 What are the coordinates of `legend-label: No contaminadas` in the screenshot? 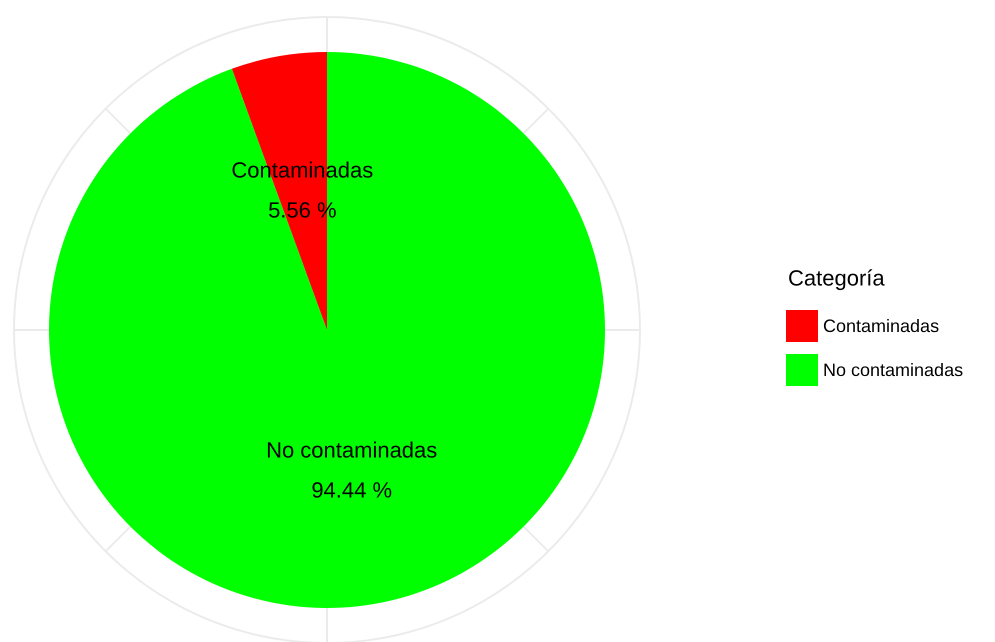 It's located at (893, 370).